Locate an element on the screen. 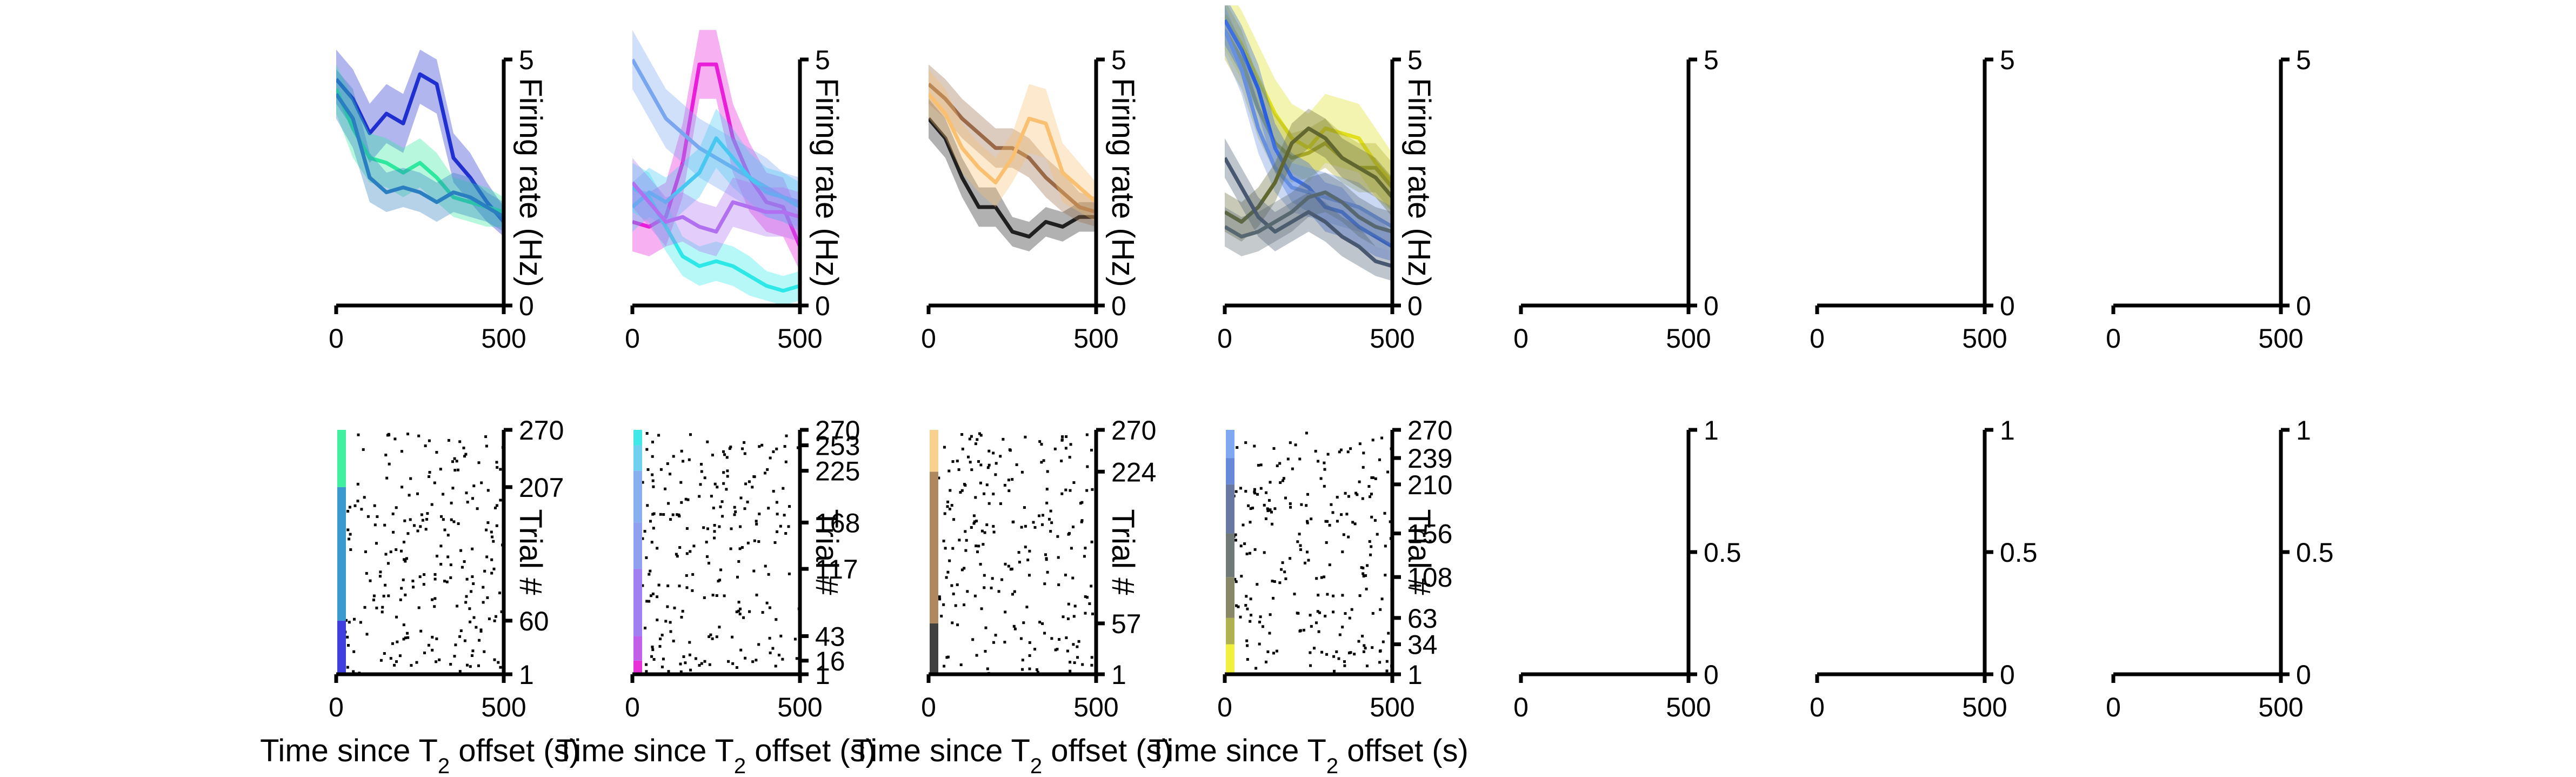 Image resolution: width=2576 pixels, height=777 pixels. y-tick-label: 16 is located at coordinates (830, 661).